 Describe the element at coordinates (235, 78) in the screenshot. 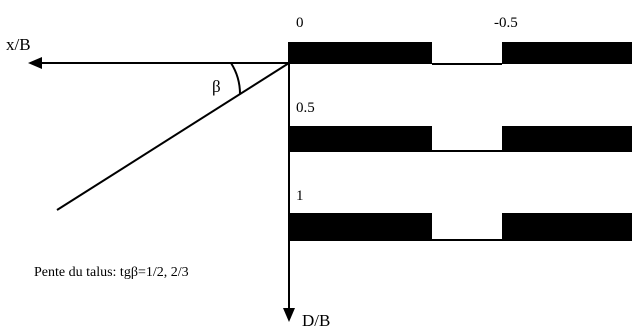

I see `slope-angle-arc` at that location.